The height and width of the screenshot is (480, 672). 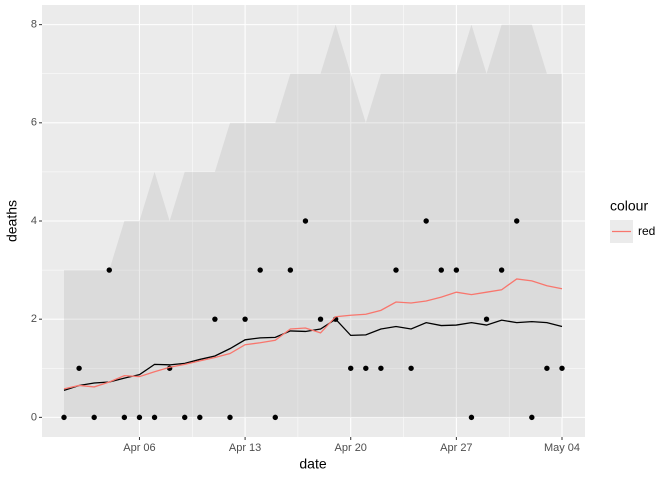 I want to click on x-tick-label: Apr 20, so click(x=351, y=448).